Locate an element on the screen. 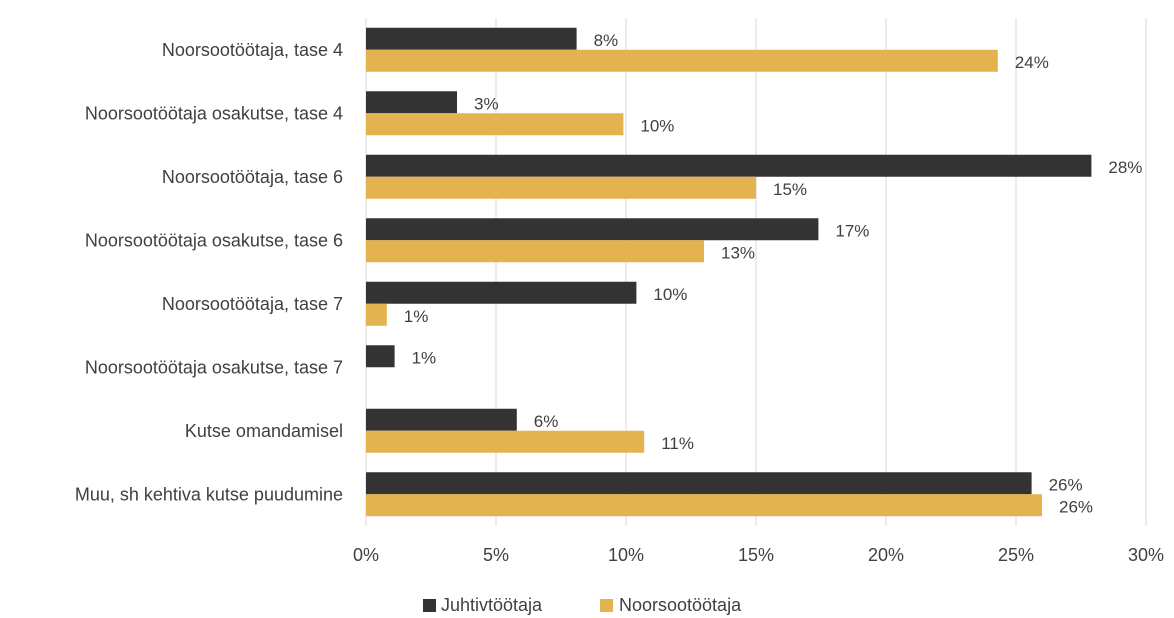 This screenshot has width=1174, height=618. x-tick-label: 15% is located at coordinates (756, 555).